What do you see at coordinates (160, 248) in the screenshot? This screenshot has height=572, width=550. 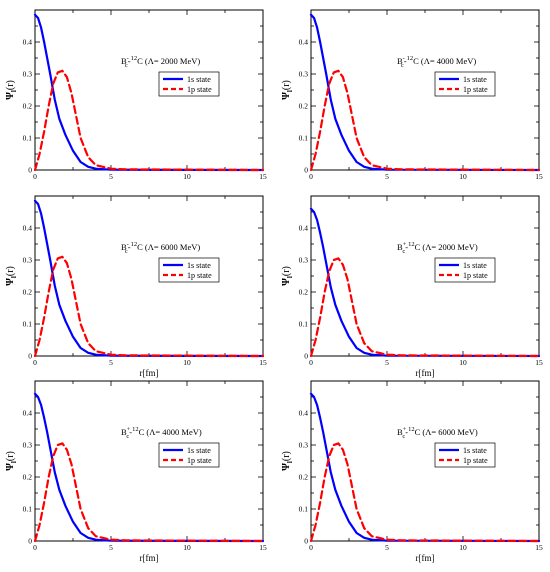 I see `system-label: B-c-12C (Λ= 6000 MeV)` at bounding box center [160, 248].